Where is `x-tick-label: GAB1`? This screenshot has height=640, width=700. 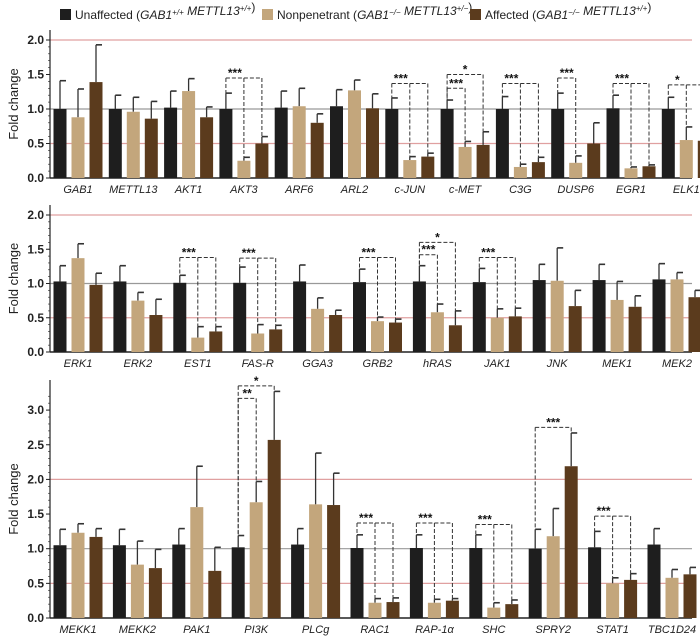
x-tick-label: GAB1 is located at coordinates (77, 190).